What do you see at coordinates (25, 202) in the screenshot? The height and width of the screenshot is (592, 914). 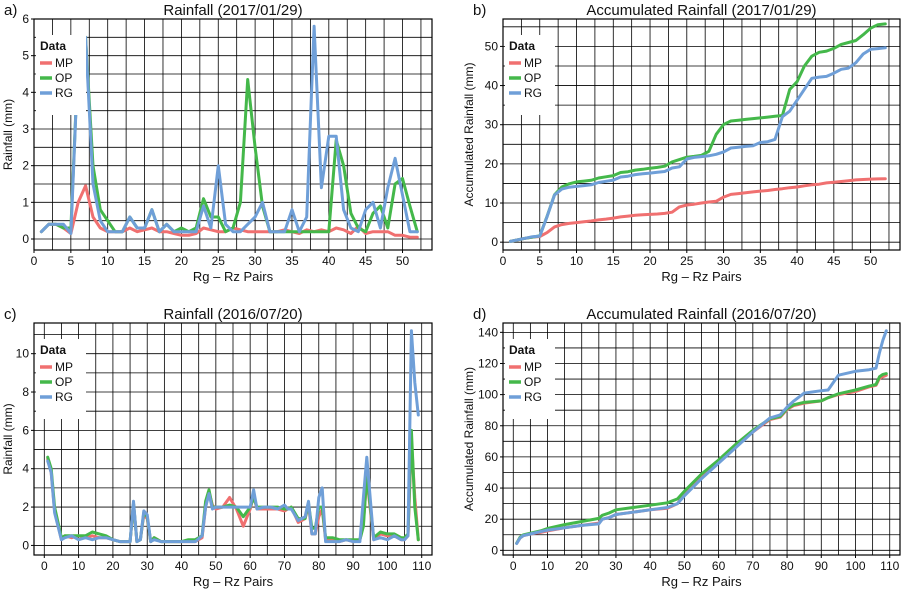 I see `y-tick-label: 1` at bounding box center [25, 202].